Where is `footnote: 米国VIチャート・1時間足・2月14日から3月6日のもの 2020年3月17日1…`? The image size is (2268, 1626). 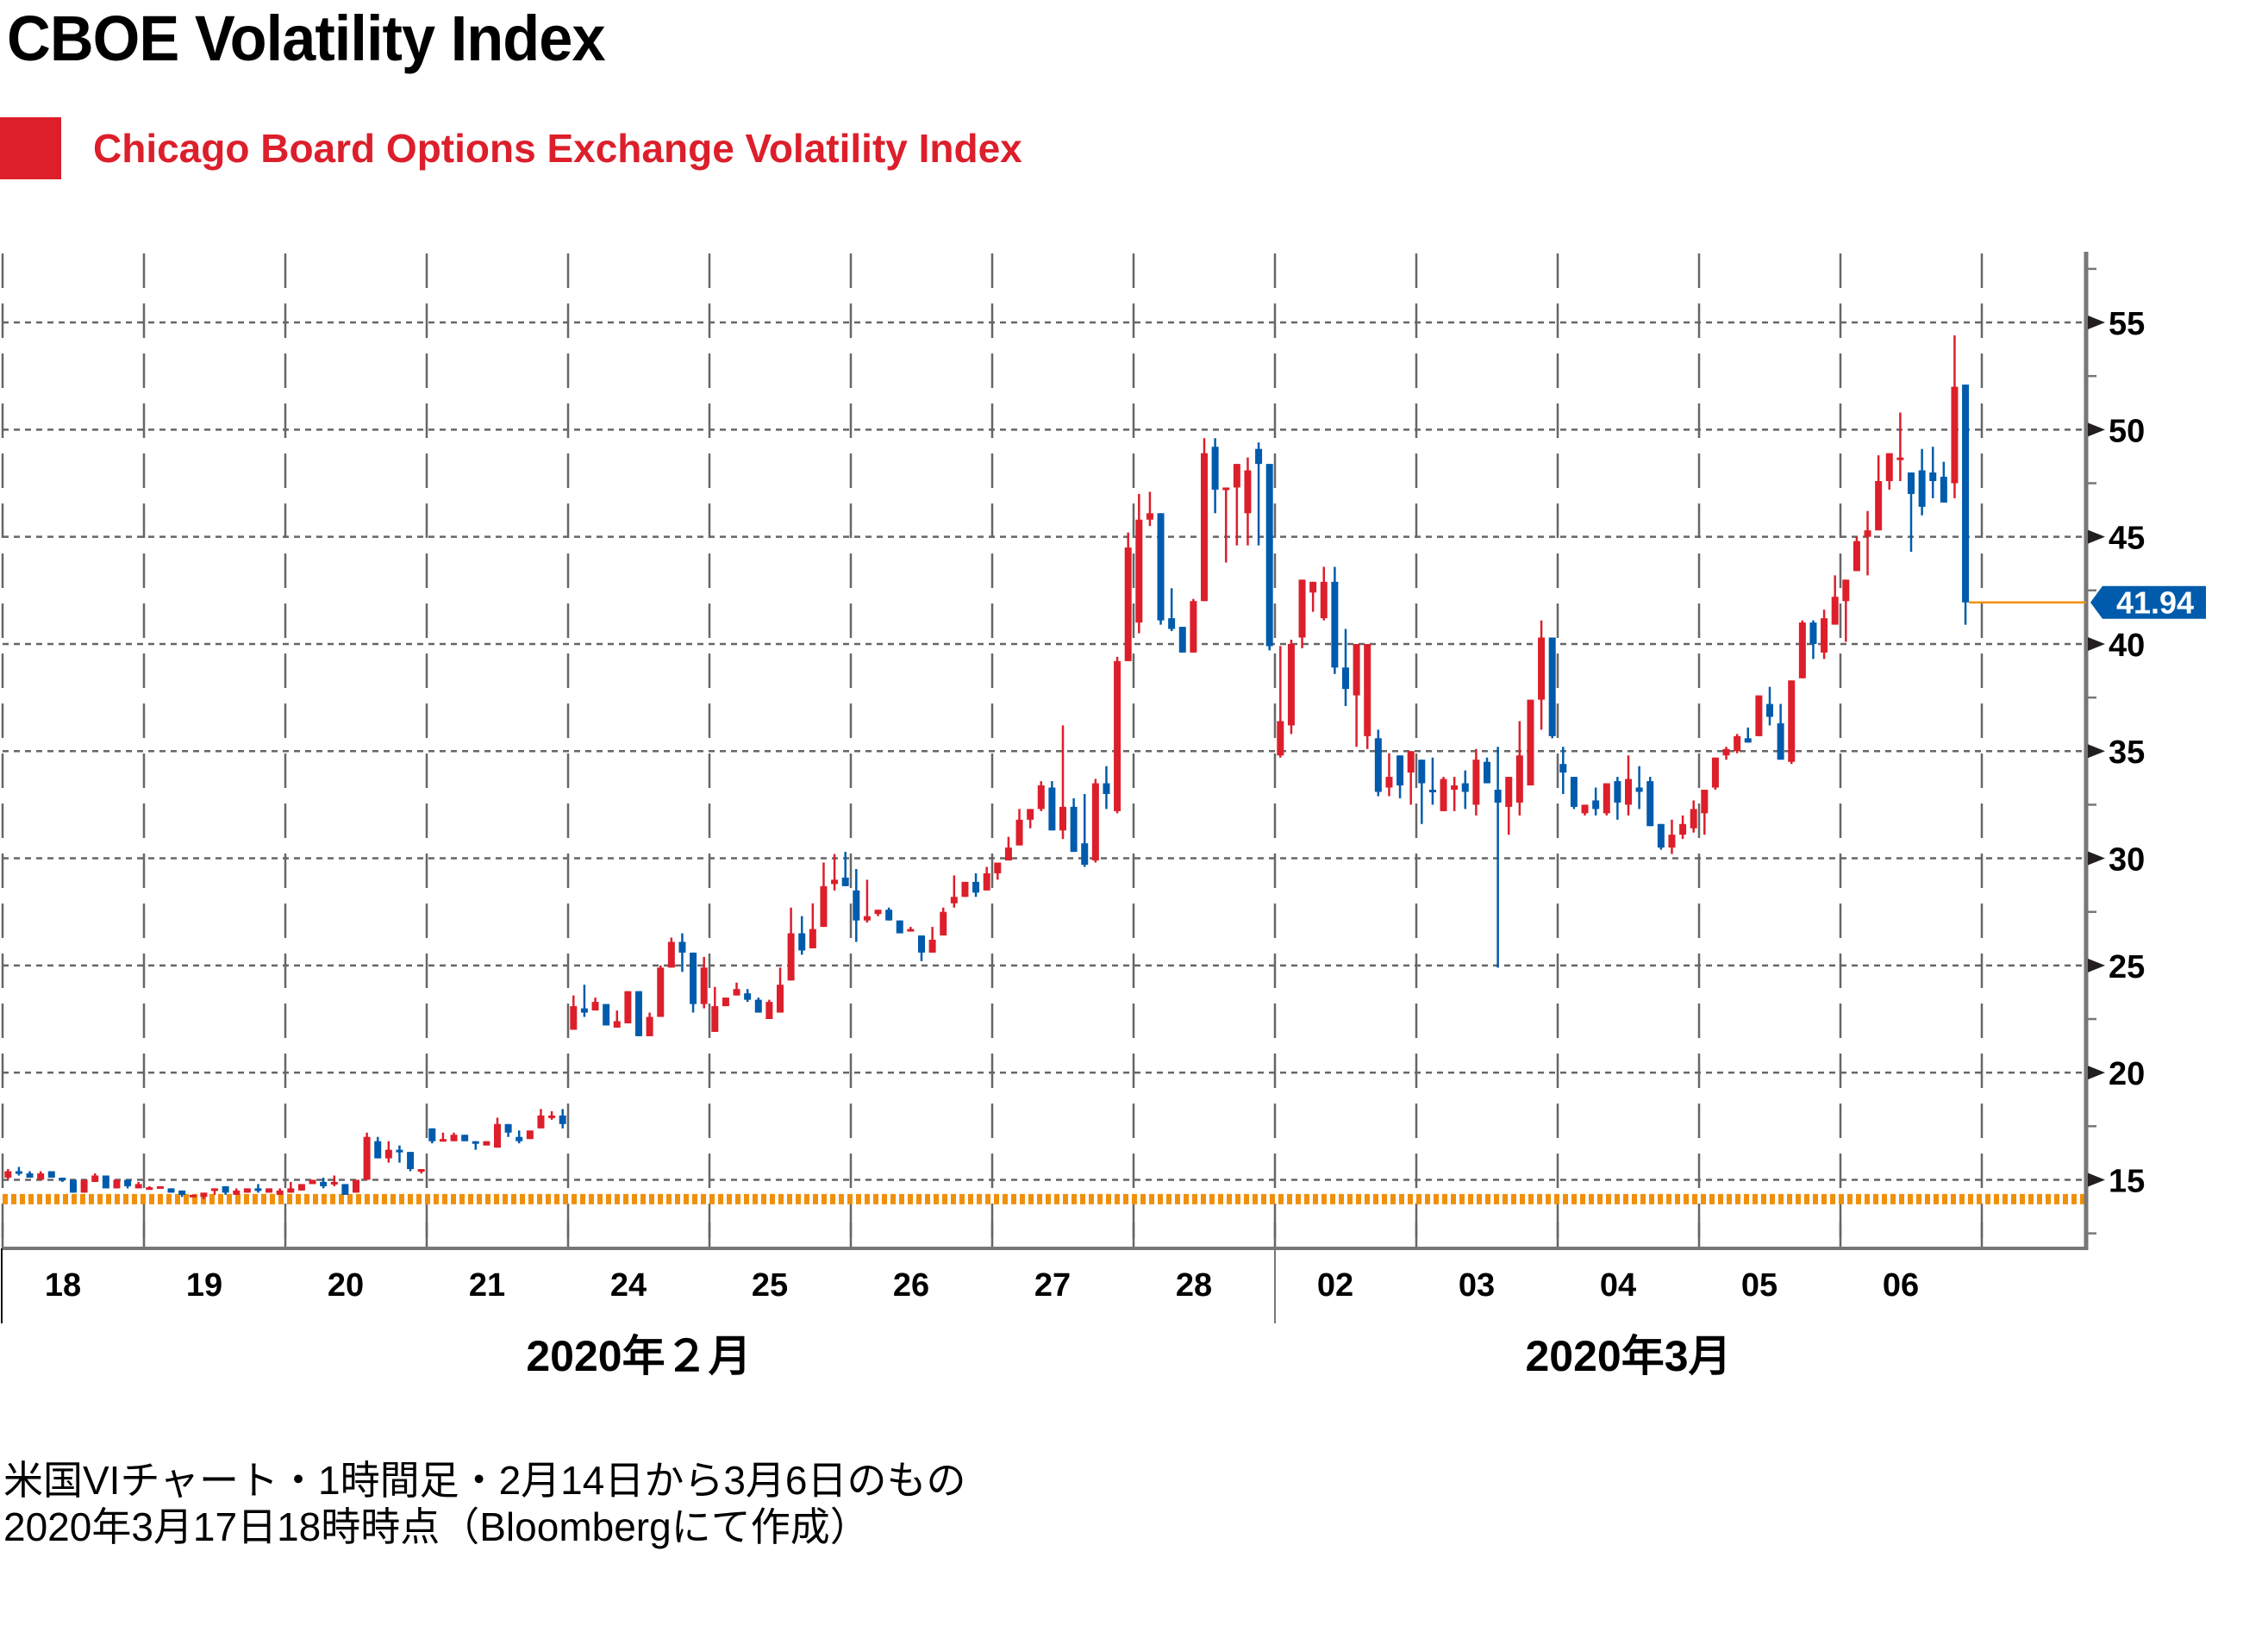 footnote: 米国VIチャート・1時間足・2月14日から3月6日のもの 2020年3月17日1… is located at coordinates (484, 1504).